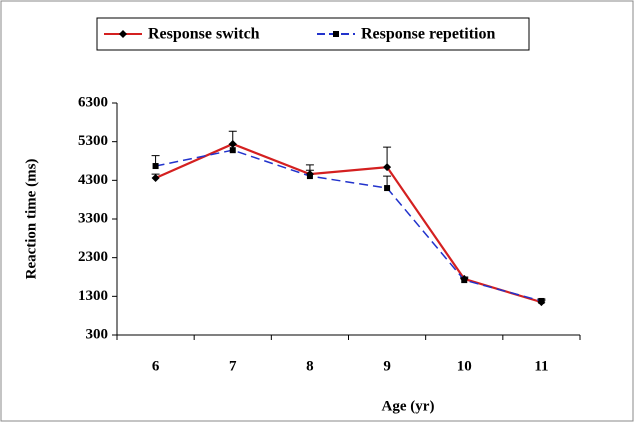 This screenshot has width=634, height=422. I want to click on x-tick-label: 8, so click(310, 366).